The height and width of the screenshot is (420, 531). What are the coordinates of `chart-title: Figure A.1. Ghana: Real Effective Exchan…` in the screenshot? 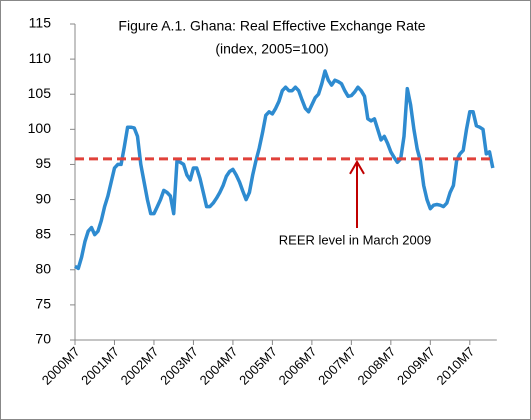 It's located at (271, 26).